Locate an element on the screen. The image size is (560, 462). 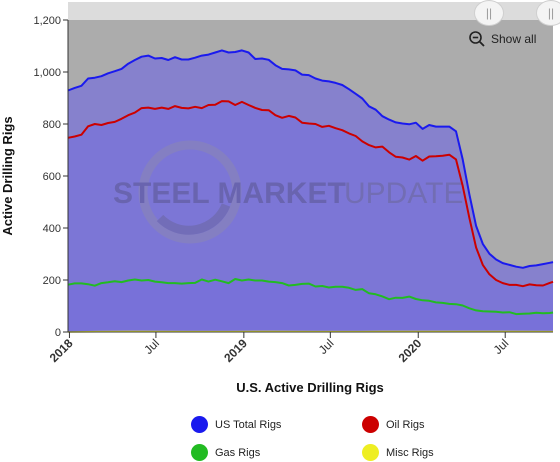
zoom-out-icon is located at coordinates (477, 39).